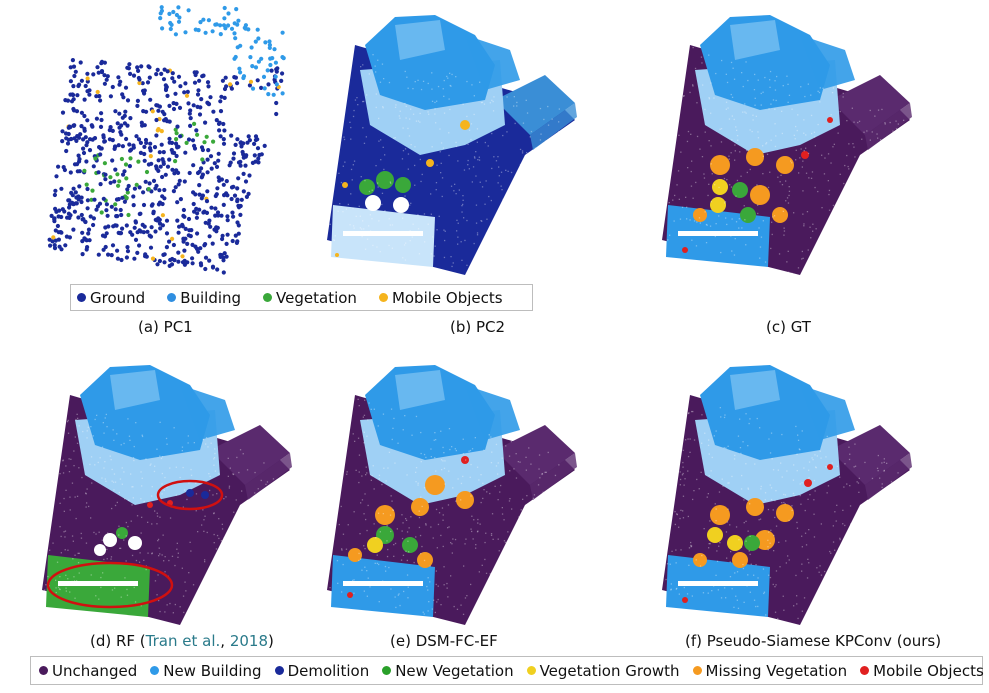 Image resolution: width=989 pixels, height=693 pixels. I want to click on building-swatch, so click(172, 297).